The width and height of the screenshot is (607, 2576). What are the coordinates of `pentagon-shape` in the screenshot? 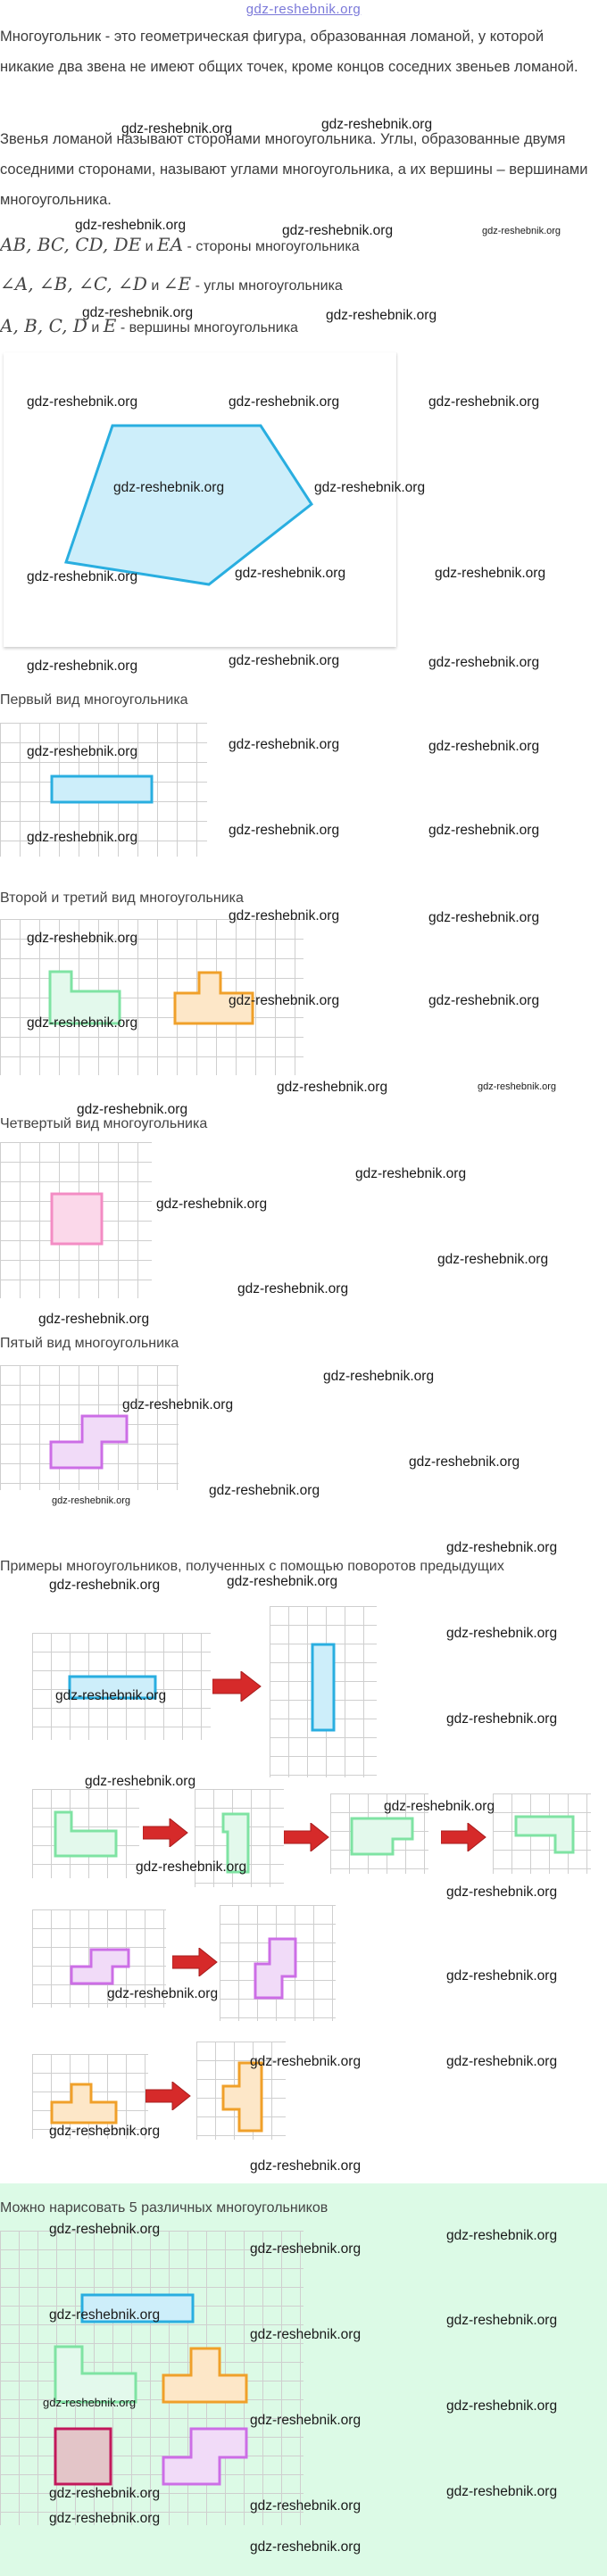 It's located at (189, 505).